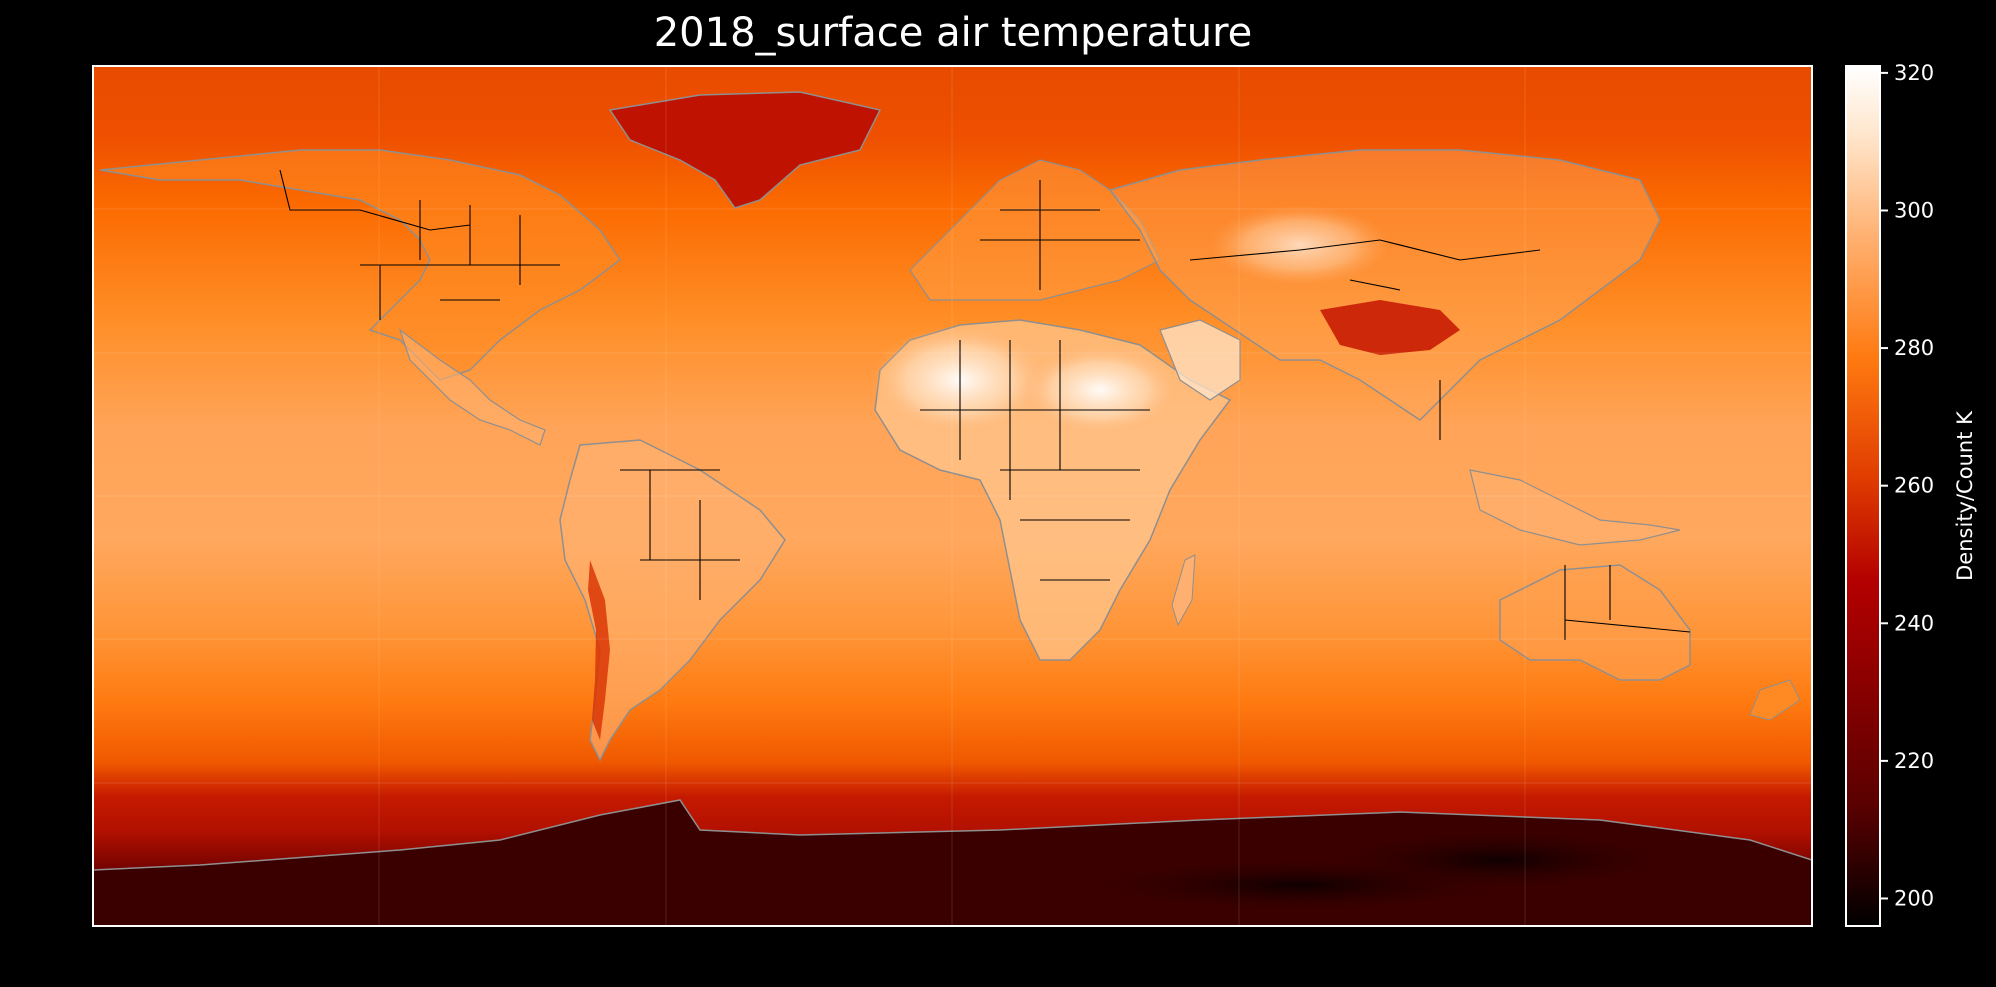  Describe the element at coordinates (1863, 496) in the screenshot. I see `colorbar-gradient` at that location.